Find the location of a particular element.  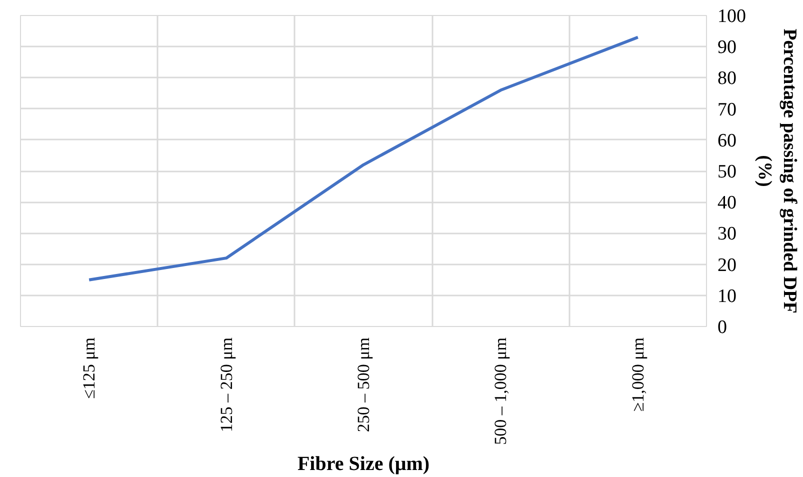

y-tick-label: 90 is located at coordinates (727, 47).